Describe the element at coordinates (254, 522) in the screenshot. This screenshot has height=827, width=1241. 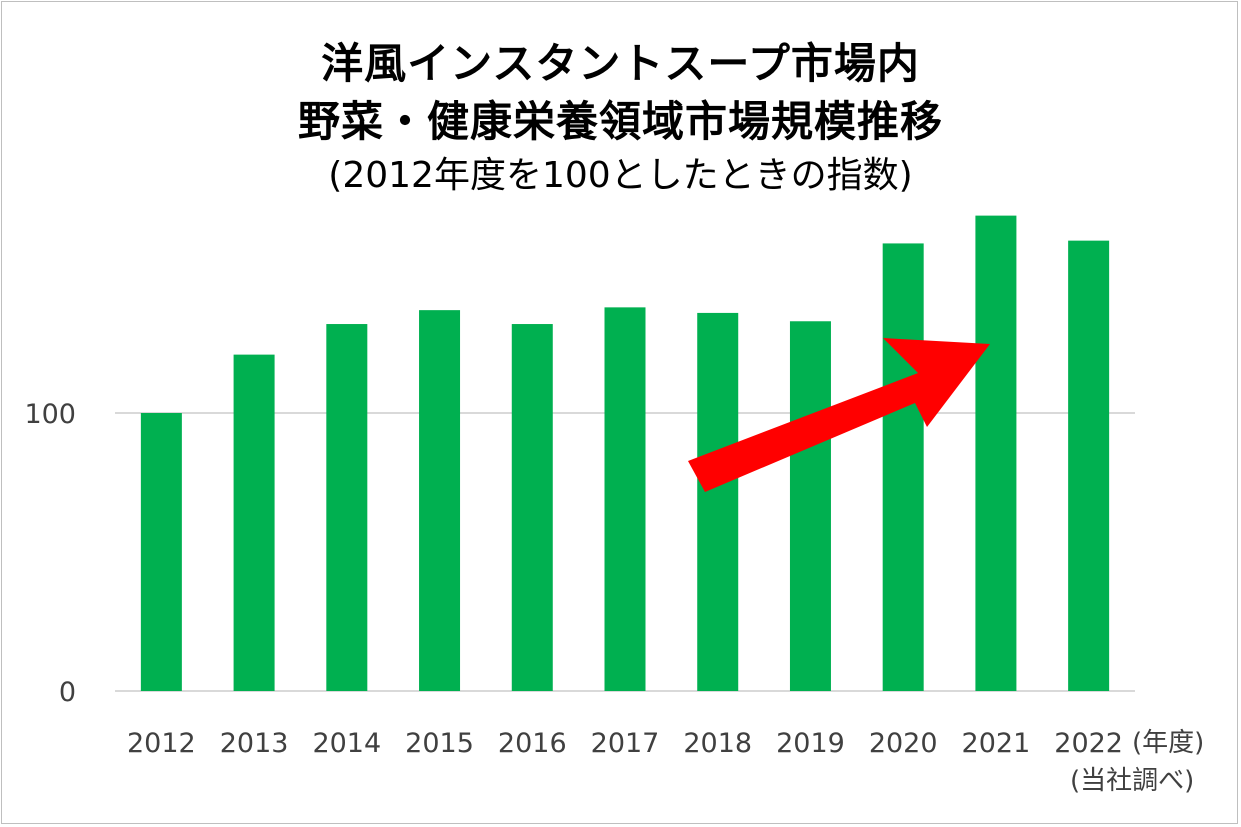
I see `bar-2013` at that location.